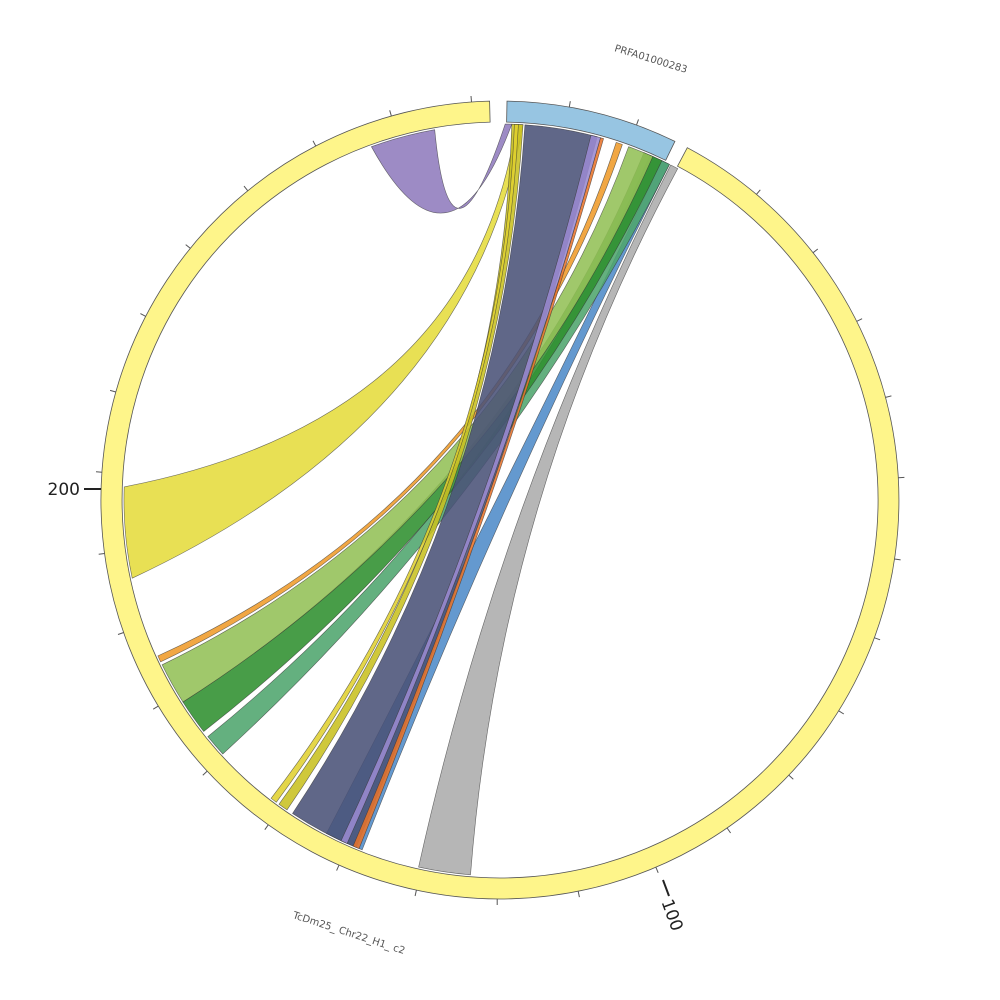  What do you see at coordinates (348, 933) in the screenshot?
I see `segment-label-chr22: TcDm25_ Chr22_H1_ c2` at bounding box center [348, 933].